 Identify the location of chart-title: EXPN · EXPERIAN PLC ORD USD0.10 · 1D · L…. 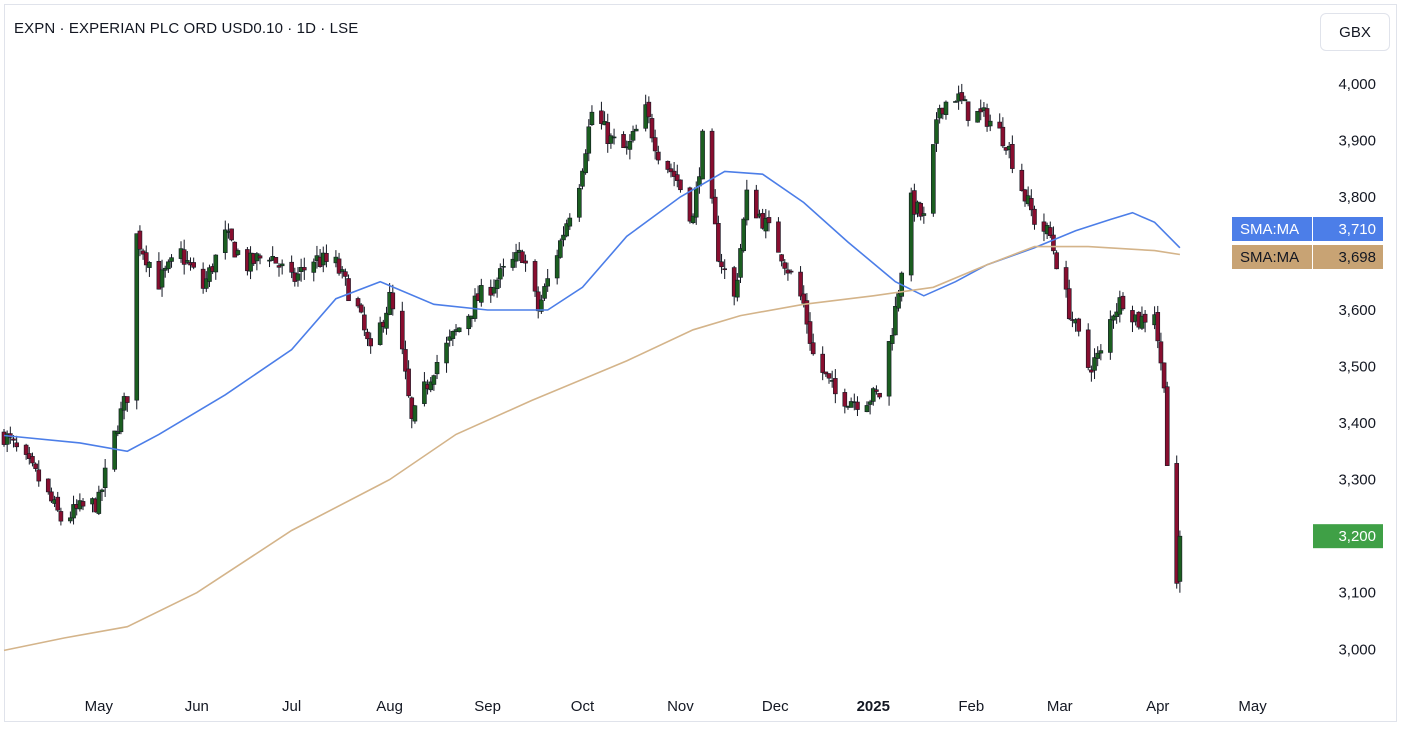
(186, 28).